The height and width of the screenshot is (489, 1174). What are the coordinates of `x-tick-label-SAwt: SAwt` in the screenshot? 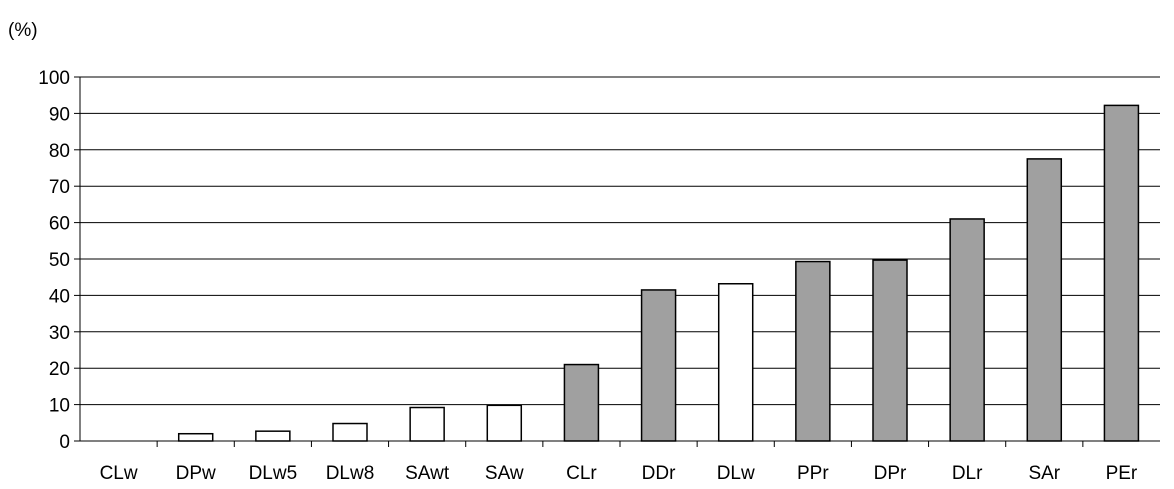 It's located at (427, 473).